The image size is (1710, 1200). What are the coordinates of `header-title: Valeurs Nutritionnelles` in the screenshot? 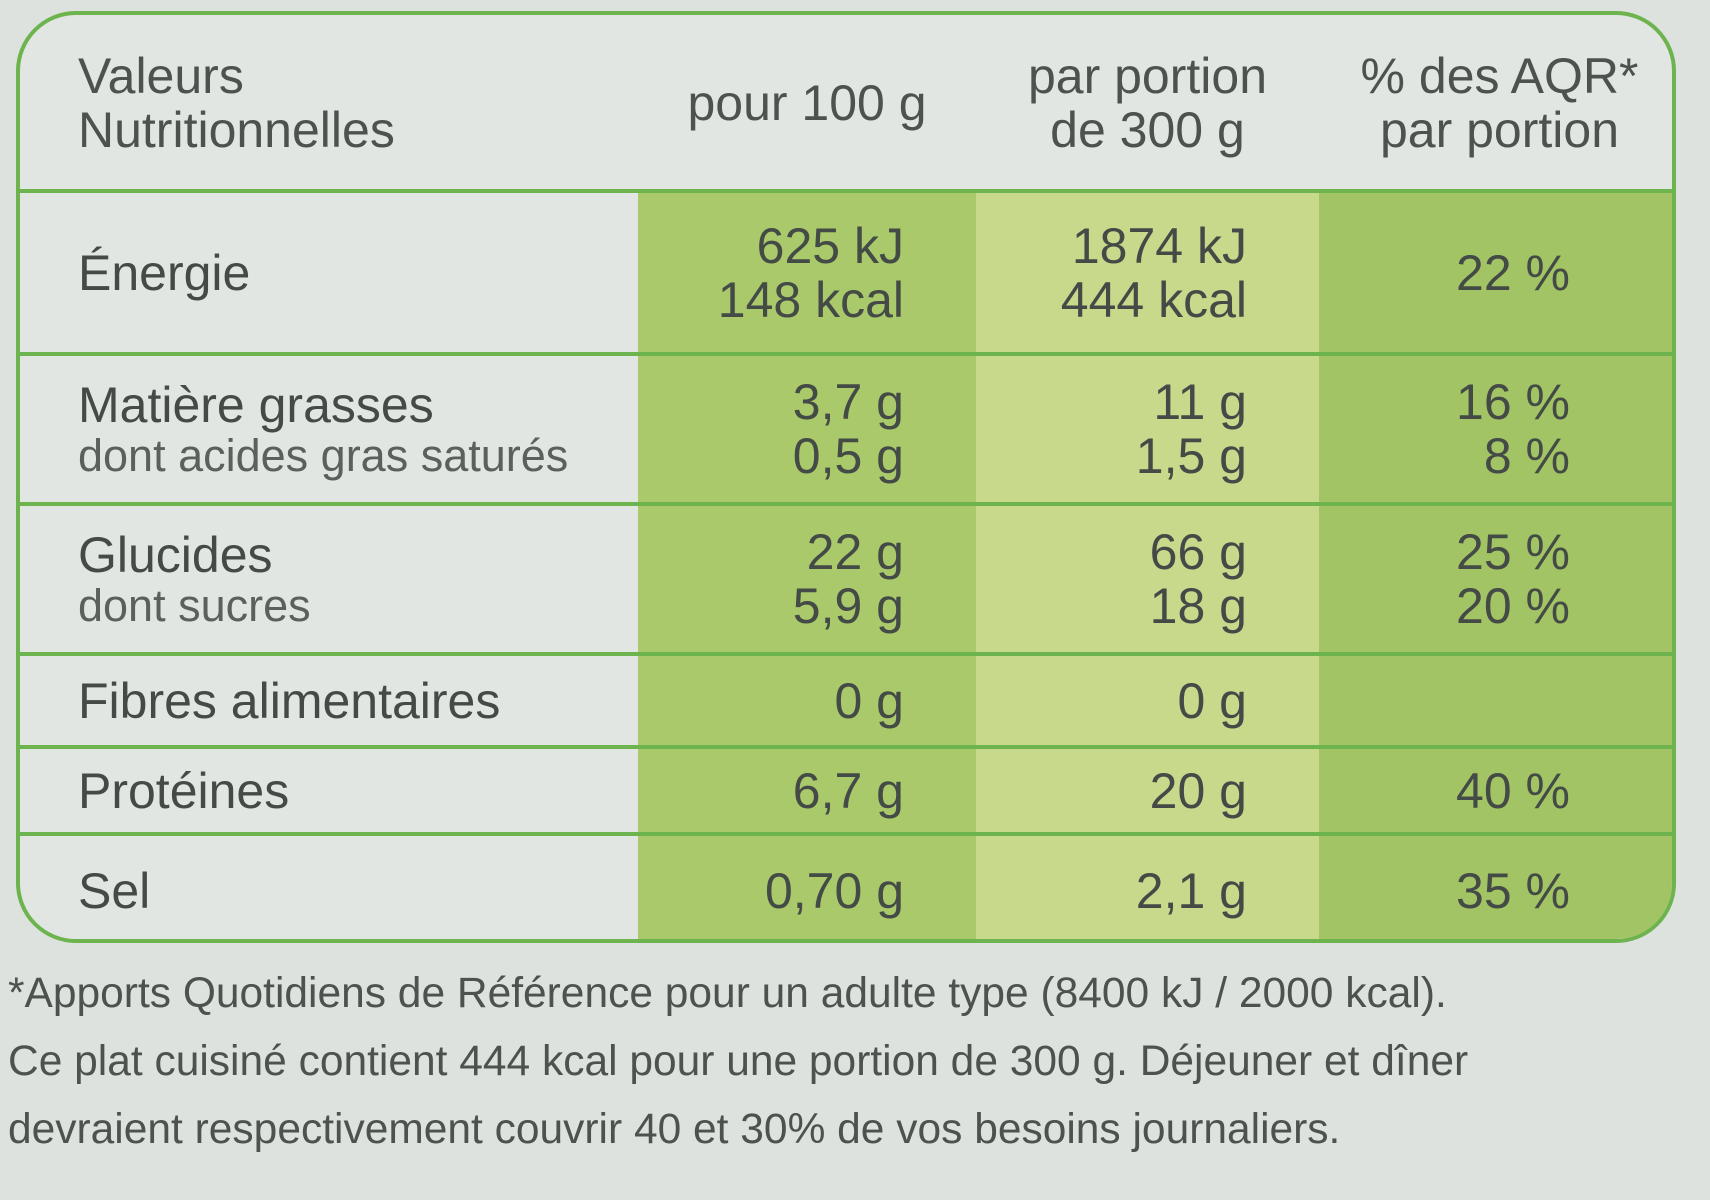 It's located at (358, 103).